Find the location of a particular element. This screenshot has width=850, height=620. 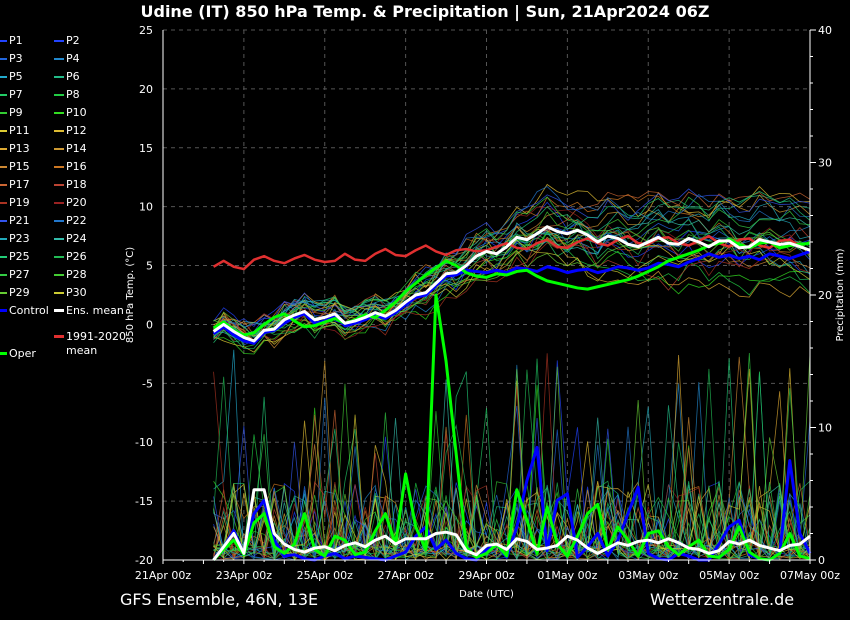

y-tick-label: 15 is located at coordinates (146, 148).